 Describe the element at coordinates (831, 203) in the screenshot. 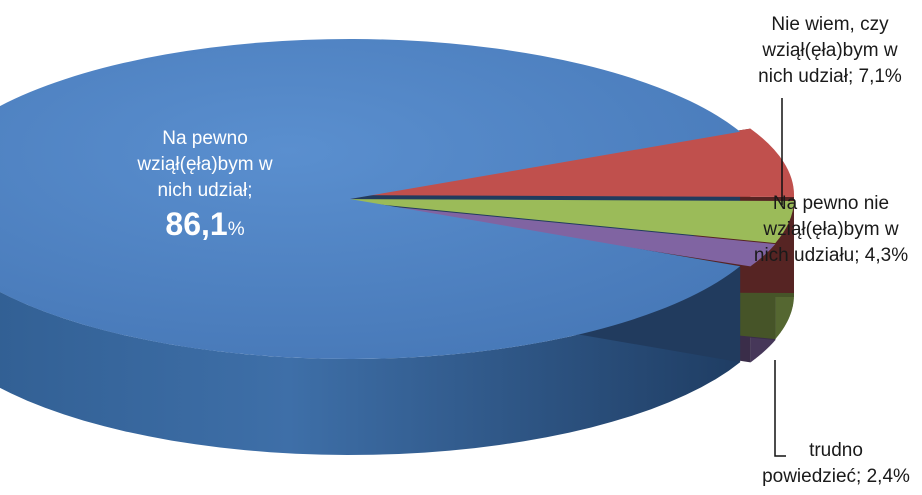

I see `label-sure-no-line-1: Na pewno nie` at that location.